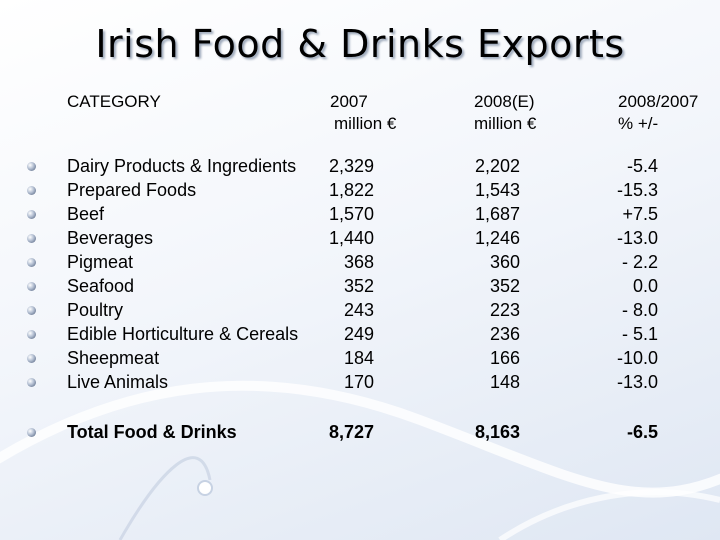  I want to click on row-v2007: 352, so click(358, 286).